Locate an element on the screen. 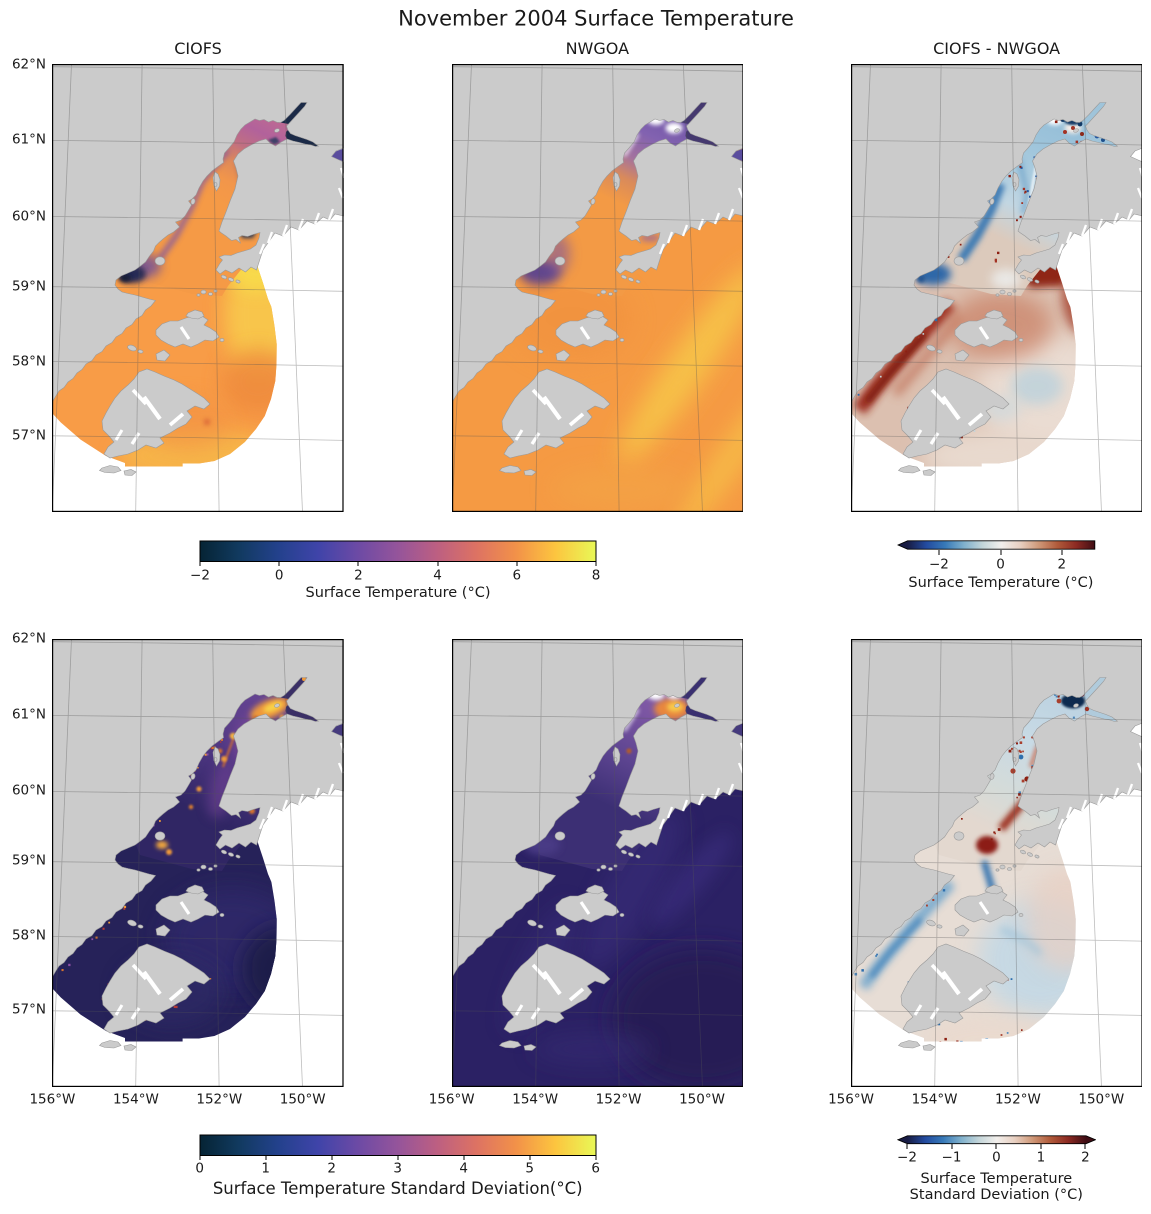 This screenshot has height=1214, width=1151. figure-title: November 2004 Surface Temperature is located at coordinates (596, 18).